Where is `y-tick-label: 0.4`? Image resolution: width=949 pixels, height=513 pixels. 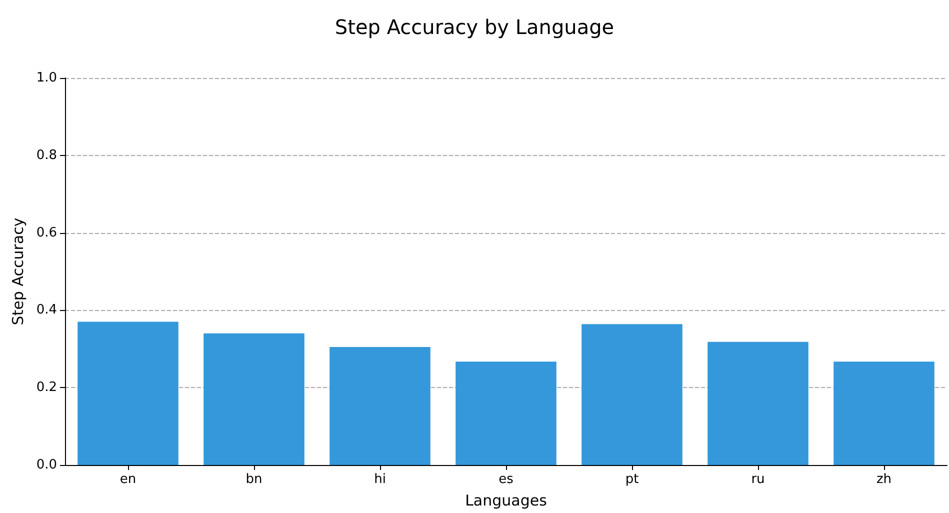 y-tick-label: 0.4 is located at coordinates (46, 310).